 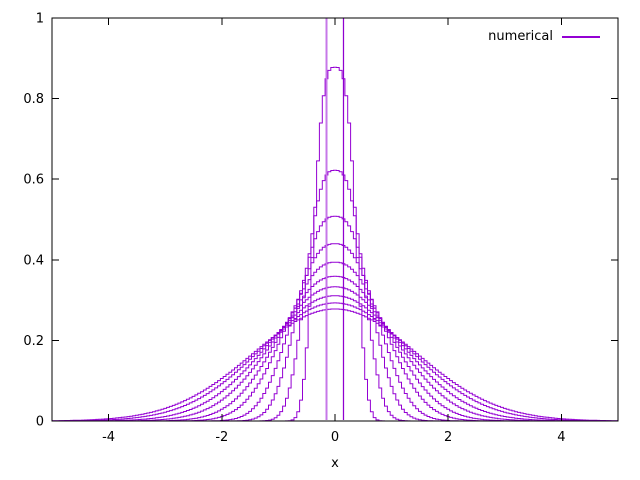 I want to click on legend-line-sample, so click(x=581, y=36).